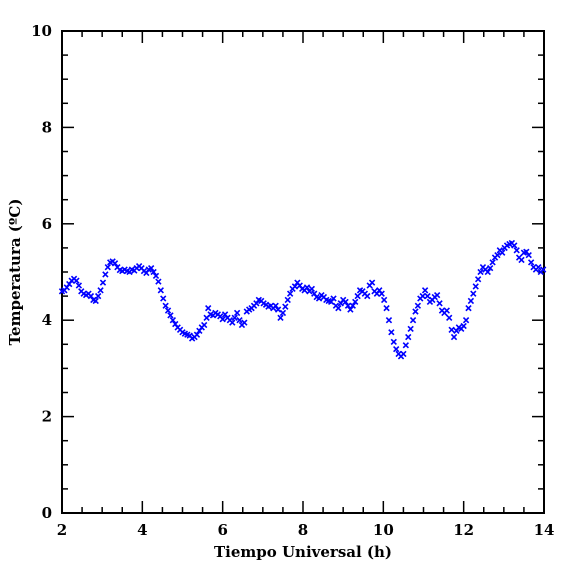 The height and width of the screenshot is (574, 574). I want to click on x-tick-label: 8, so click(303, 530).